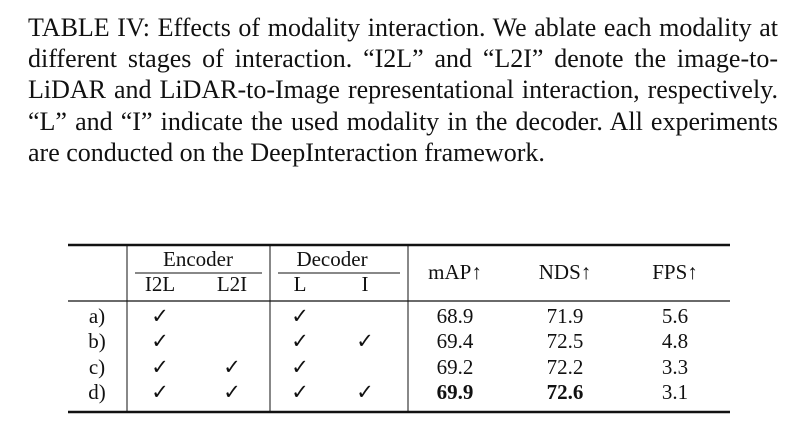 Image resolution: width=795 pixels, height=435 pixels. I want to click on column-header: NDS↑, so click(565, 272).